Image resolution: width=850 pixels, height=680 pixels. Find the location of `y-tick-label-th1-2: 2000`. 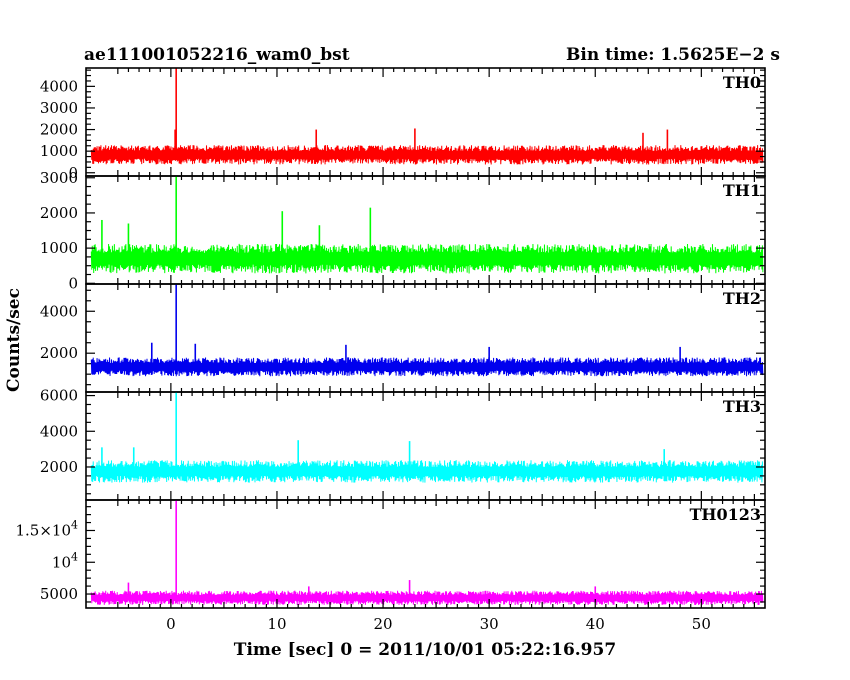

y-tick-label-th1-2: 2000 is located at coordinates (59, 213).